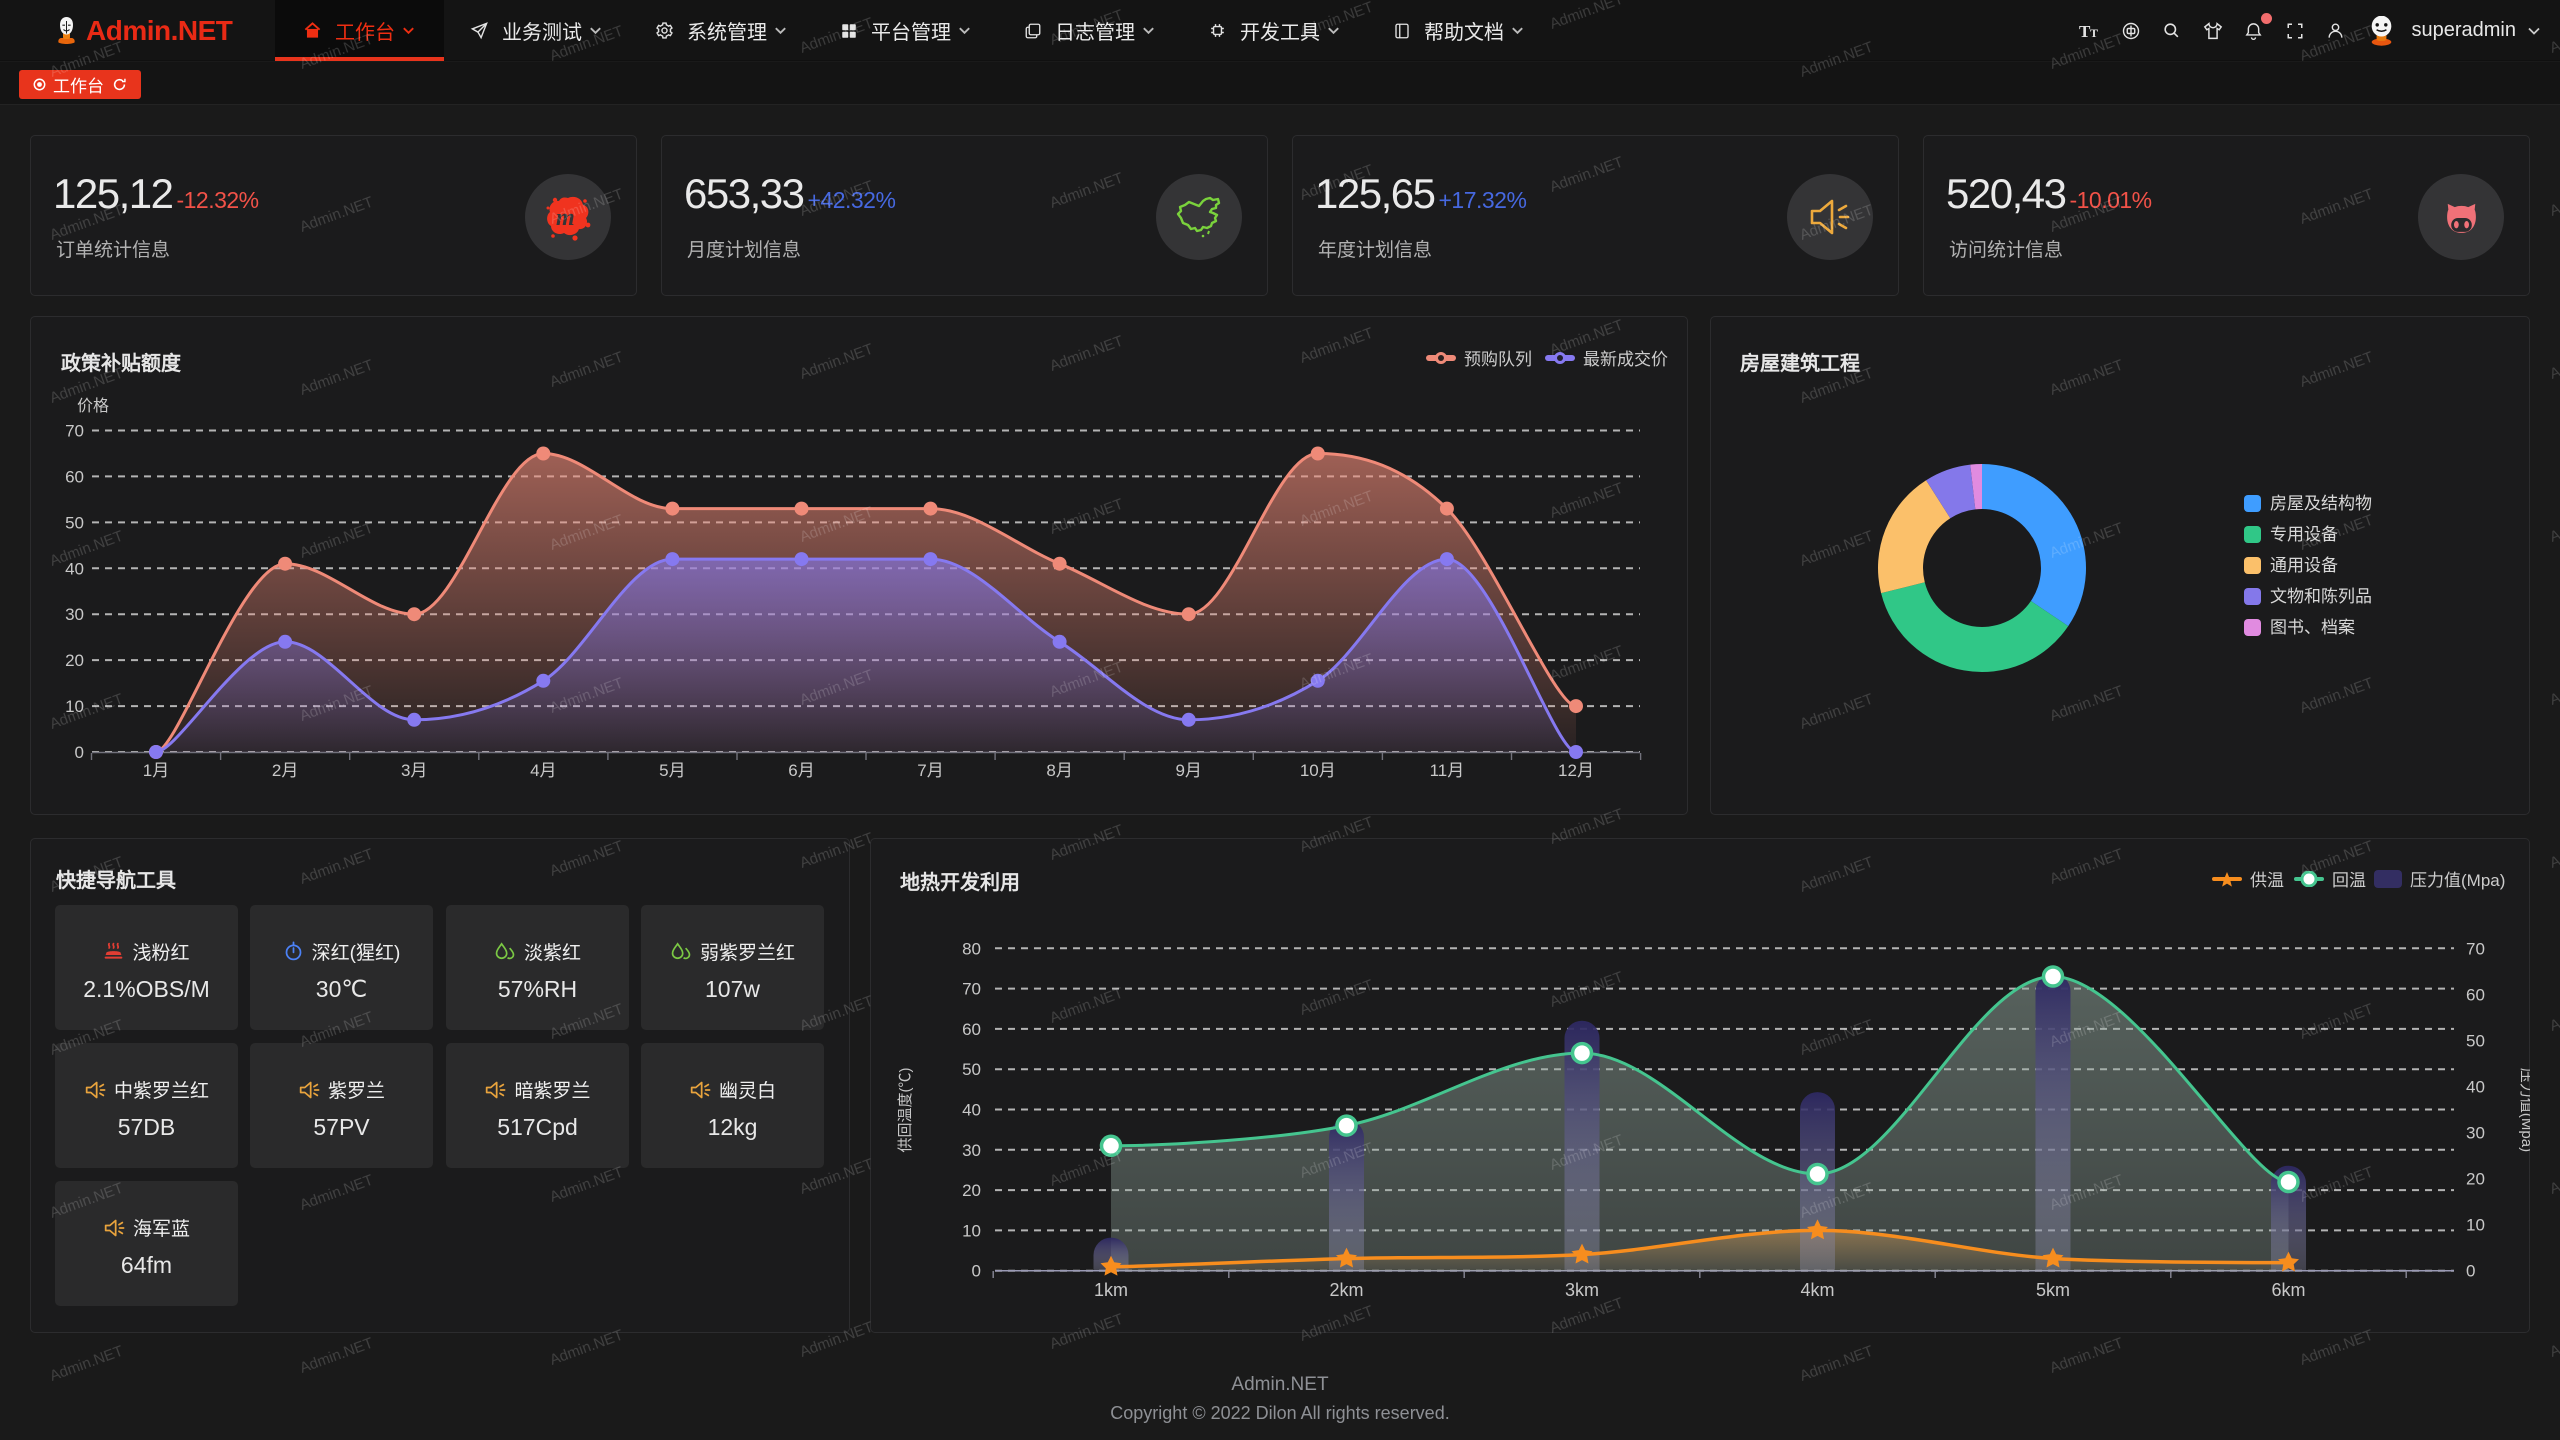 The image size is (2560, 1440). I want to click on svg-text: m, so click(565, 218).